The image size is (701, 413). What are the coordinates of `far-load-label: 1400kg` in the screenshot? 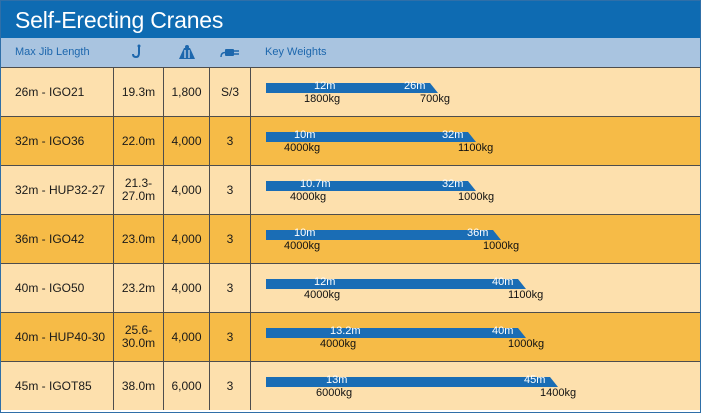 It's located at (558, 393).